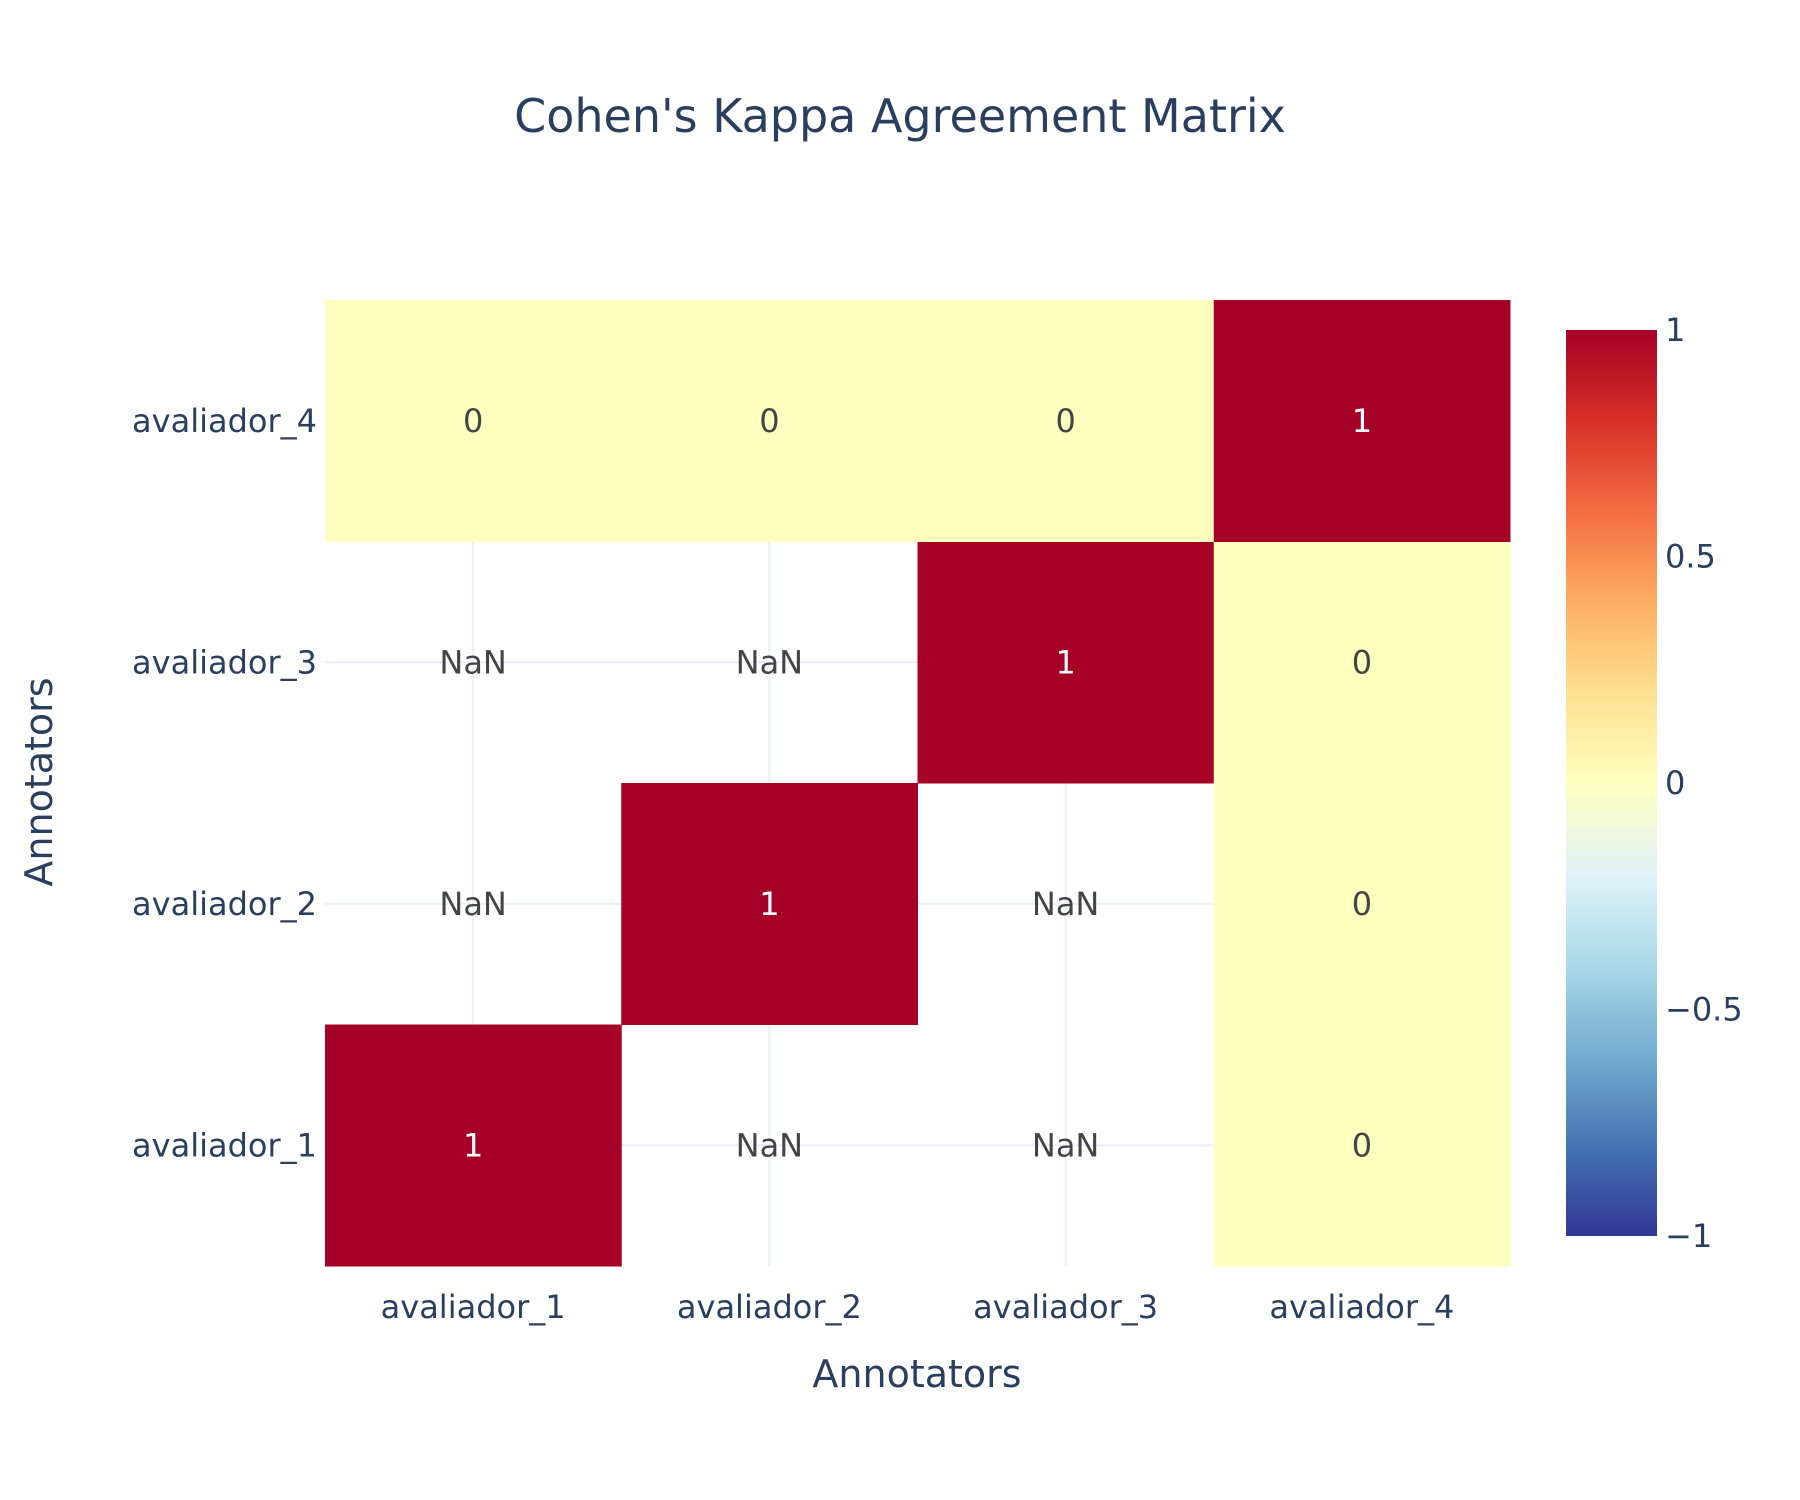 This screenshot has height=1500, width=1800. What do you see at coordinates (224, 904) in the screenshot?
I see `y-tick-label-avaliador_2: avaliador_2` at bounding box center [224, 904].